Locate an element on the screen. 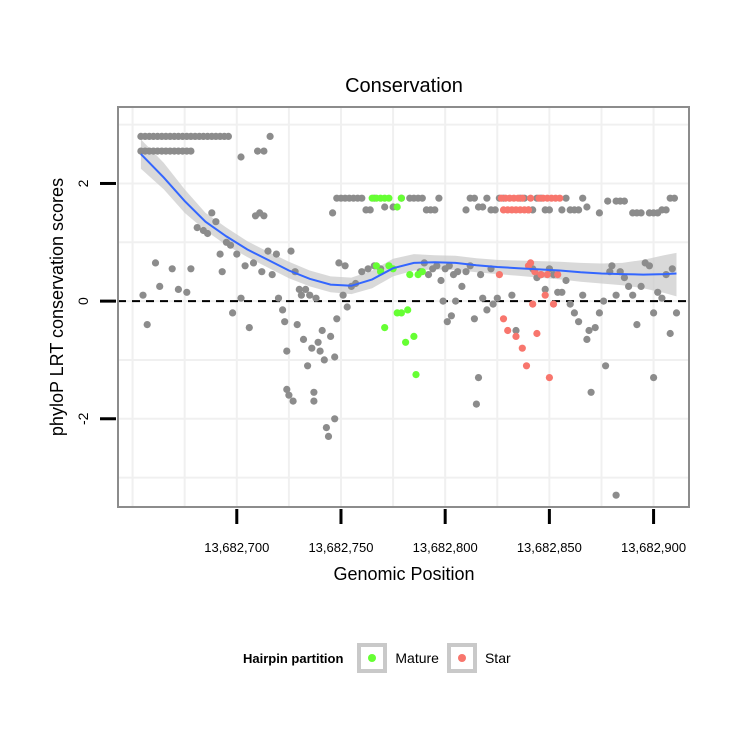 This screenshot has width=750, height=750. legend-dot-star is located at coordinates (461, 658).